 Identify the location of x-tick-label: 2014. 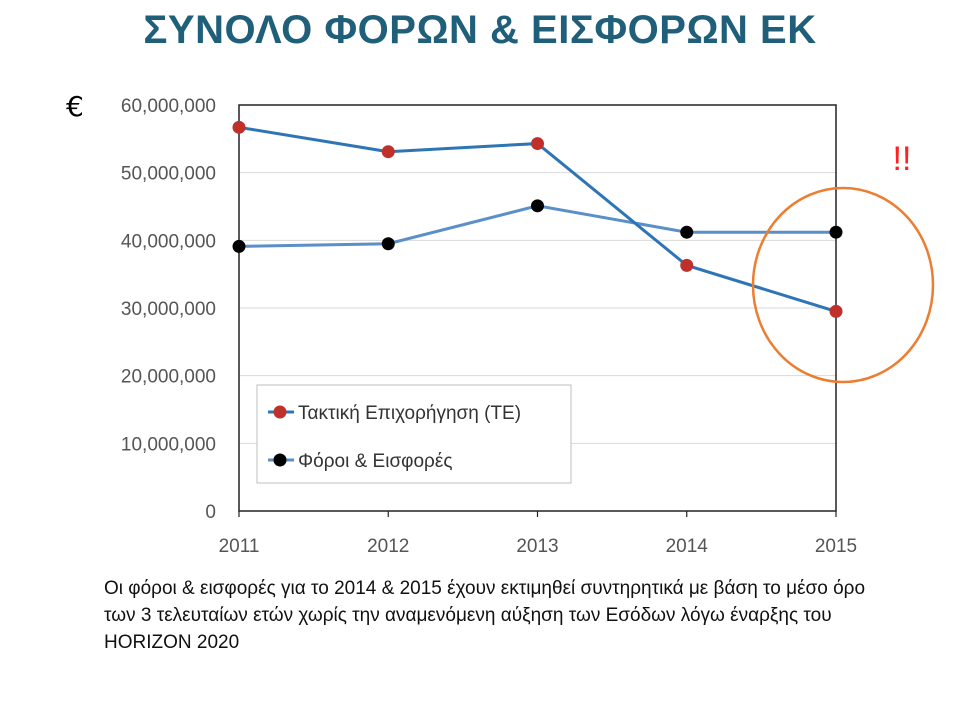
(687, 546).